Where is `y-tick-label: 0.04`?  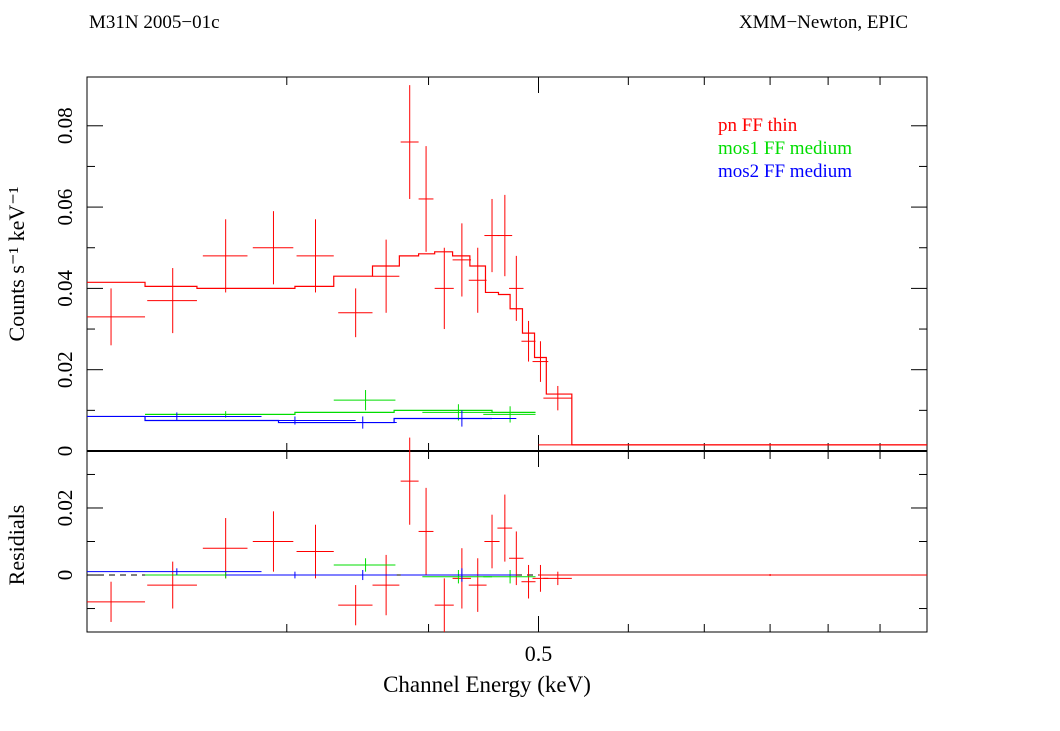 y-tick-label: 0.04 is located at coordinates (65, 288).